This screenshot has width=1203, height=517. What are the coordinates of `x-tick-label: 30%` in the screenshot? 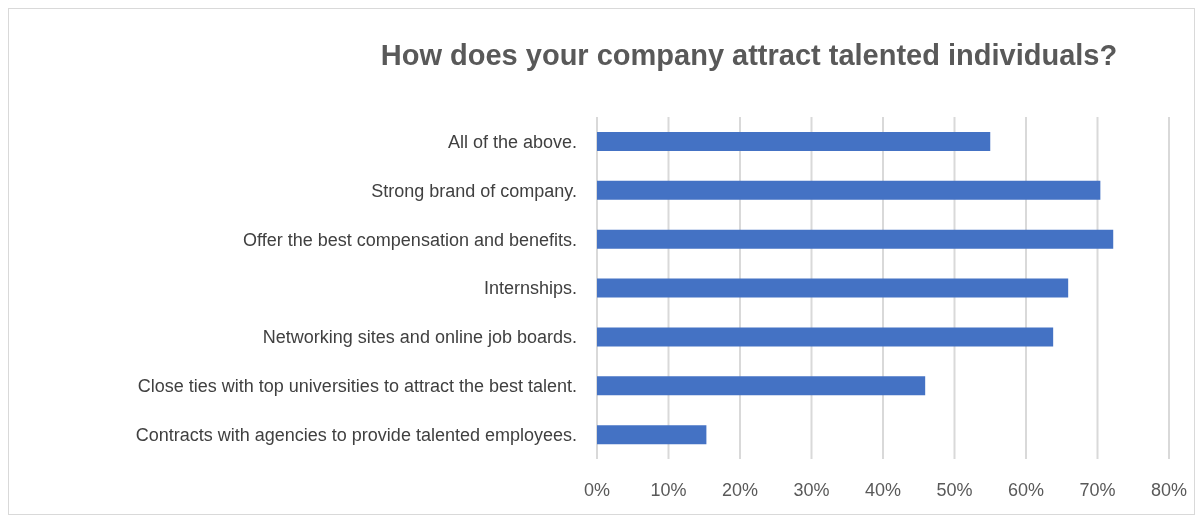 It's located at (811, 489).